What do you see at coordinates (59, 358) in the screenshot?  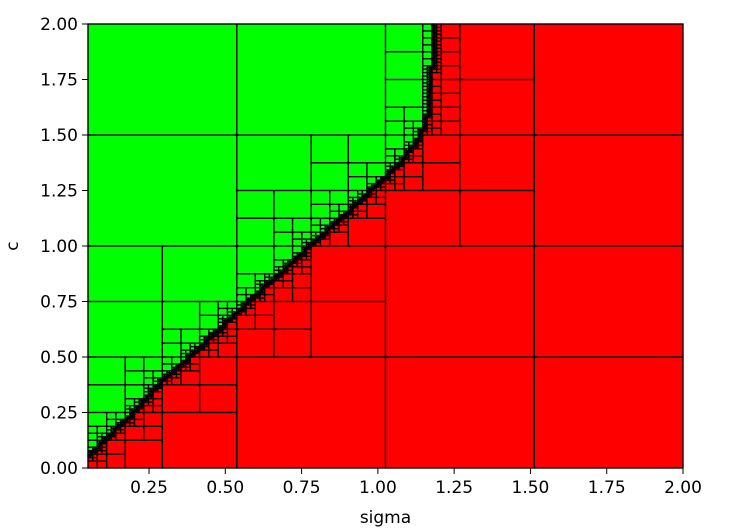 I see `y-tick-label: 0.50` at bounding box center [59, 358].